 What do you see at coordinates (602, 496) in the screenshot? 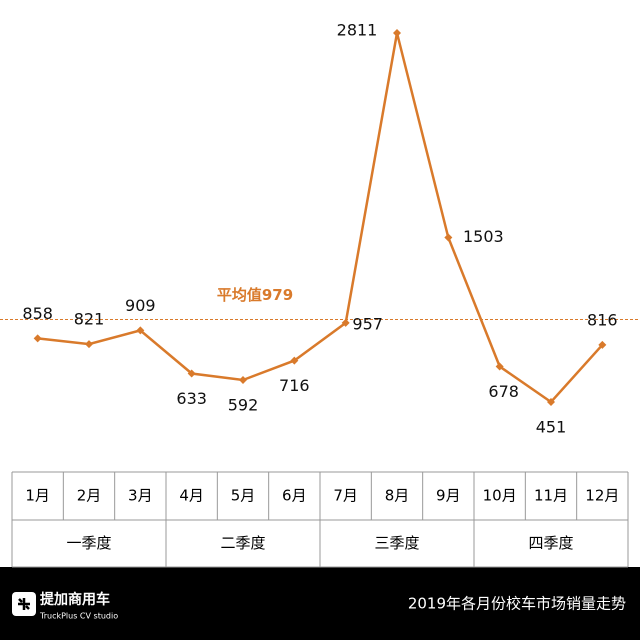
I see `x-tick-label: 12月` at bounding box center [602, 496].